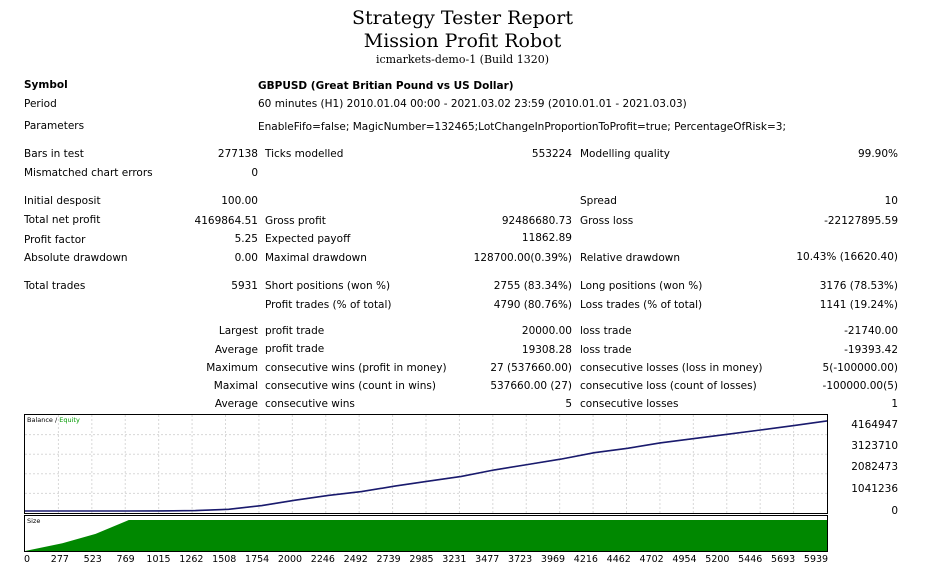  What do you see at coordinates (88, 173) in the screenshot?
I see `mismatch-label: Mismatched chart errors` at bounding box center [88, 173].